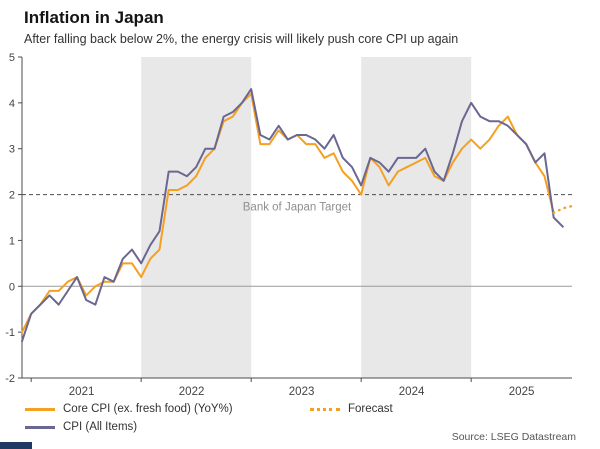  What do you see at coordinates (40, 427) in the screenshot?
I see `cpi-all-items-line-swatch` at bounding box center [40, 427].